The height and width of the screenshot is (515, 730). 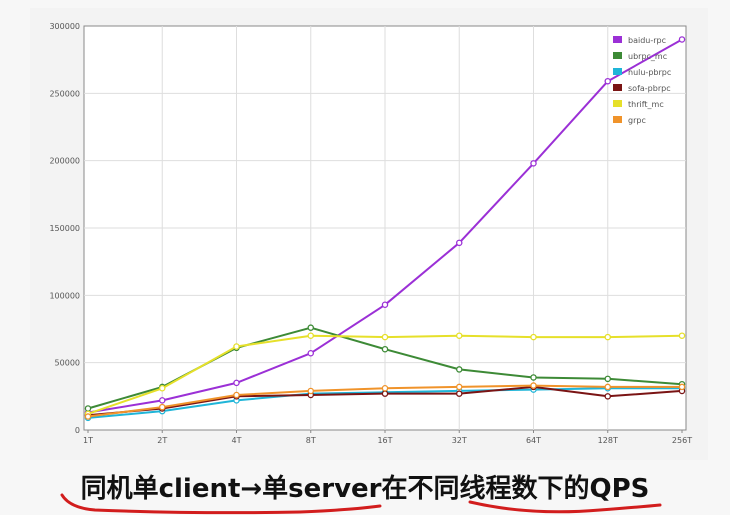 I want to click on chart-caption: 同机单client→单server在不同线程数下的QPS, so click(x=365, y=489).